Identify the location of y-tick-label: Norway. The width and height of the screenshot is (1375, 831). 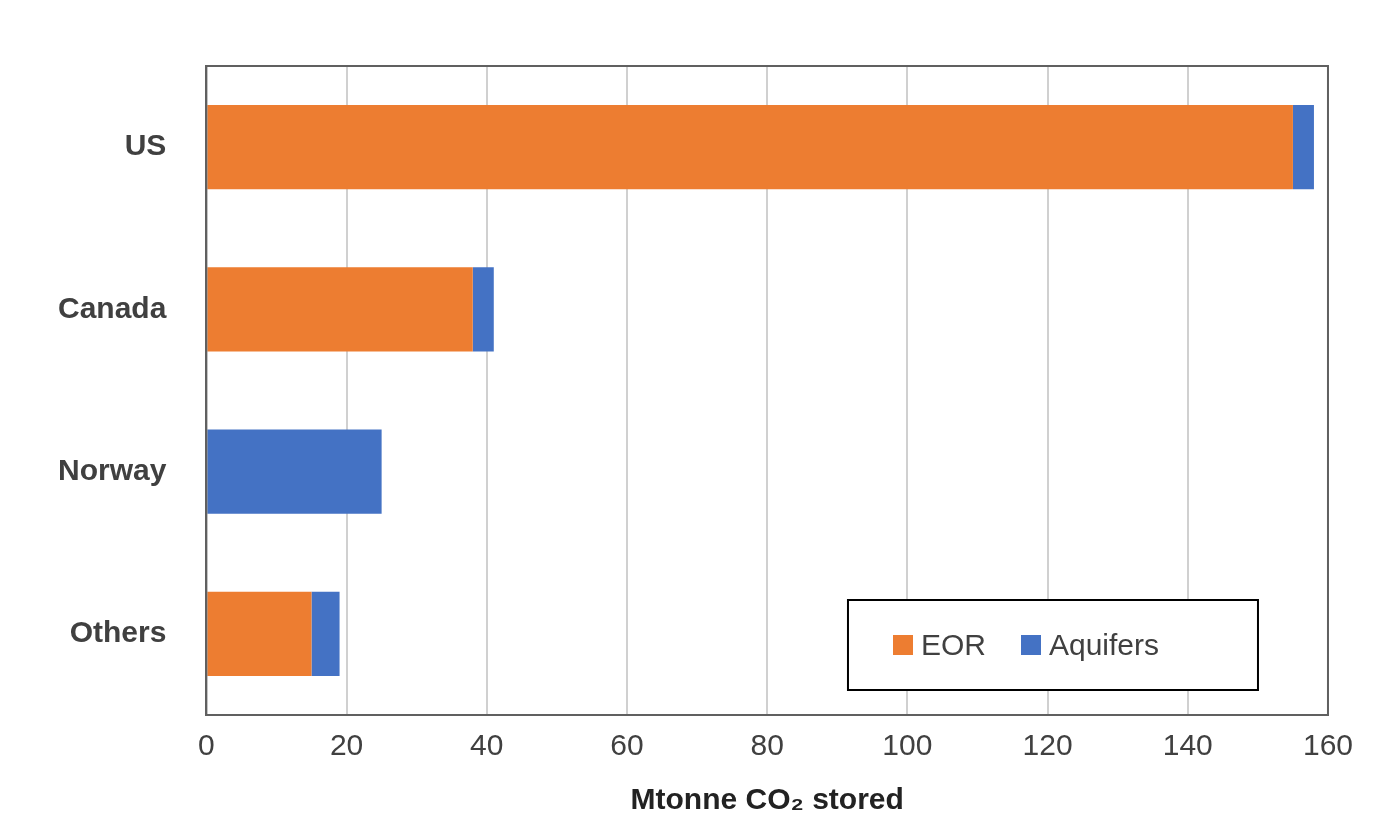
(112, 469).